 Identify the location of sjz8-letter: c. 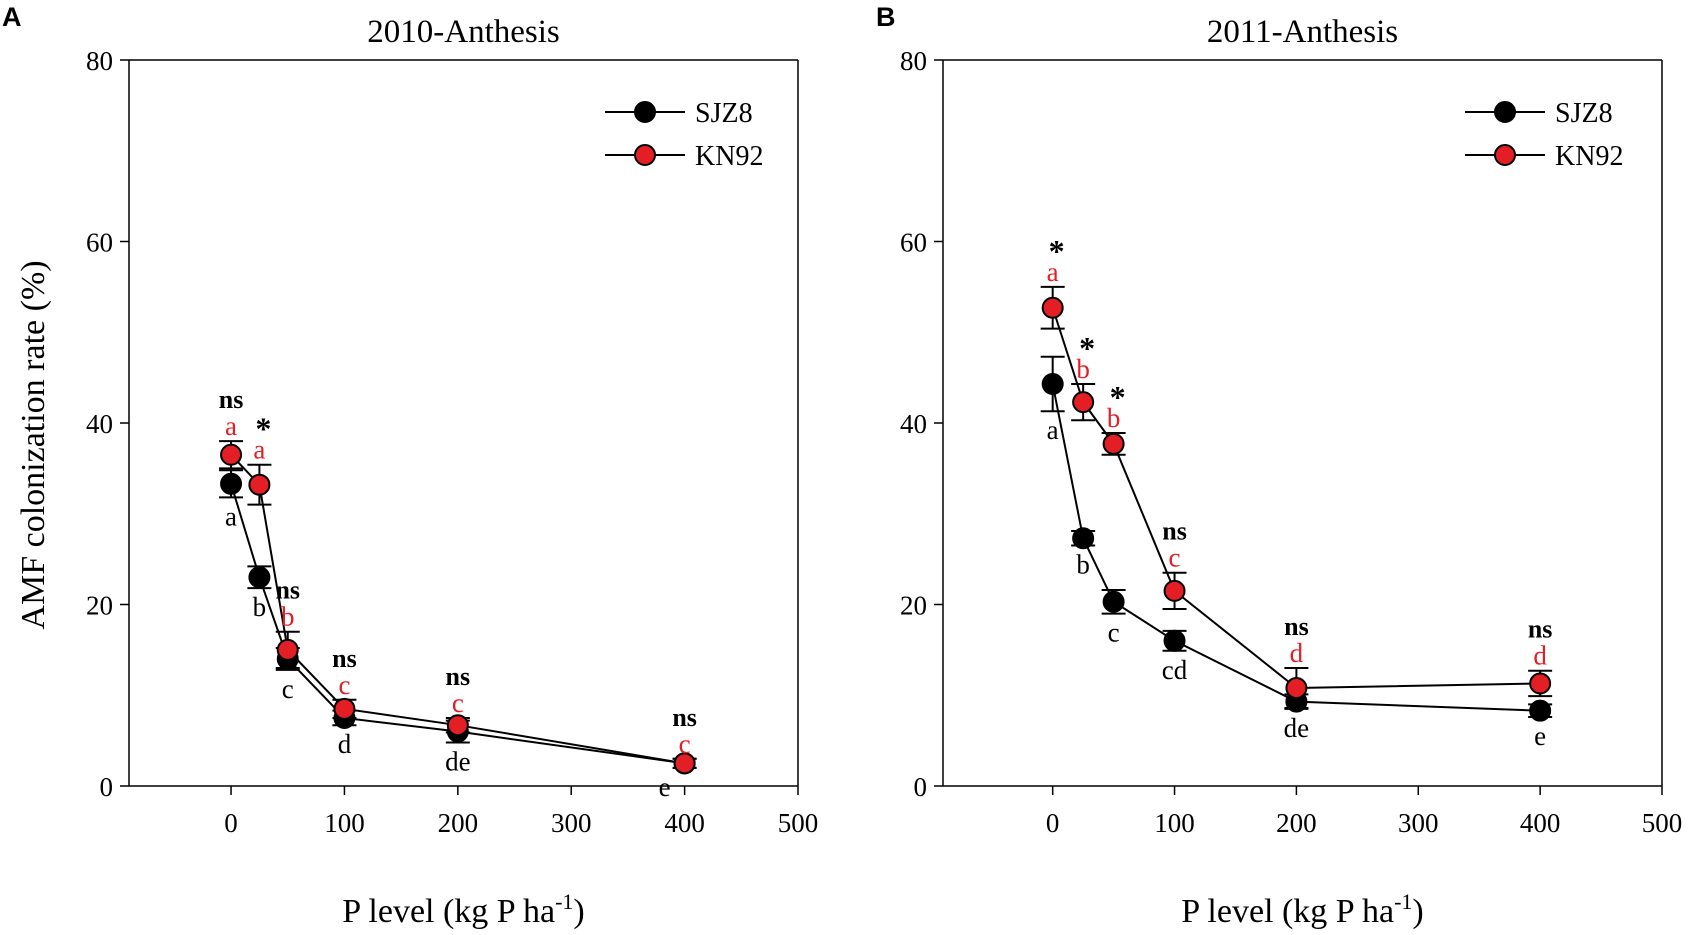
(1114, 633).